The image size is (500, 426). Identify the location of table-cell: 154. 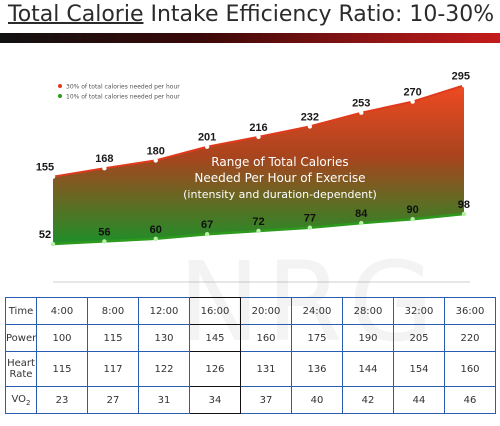
(419, 369).